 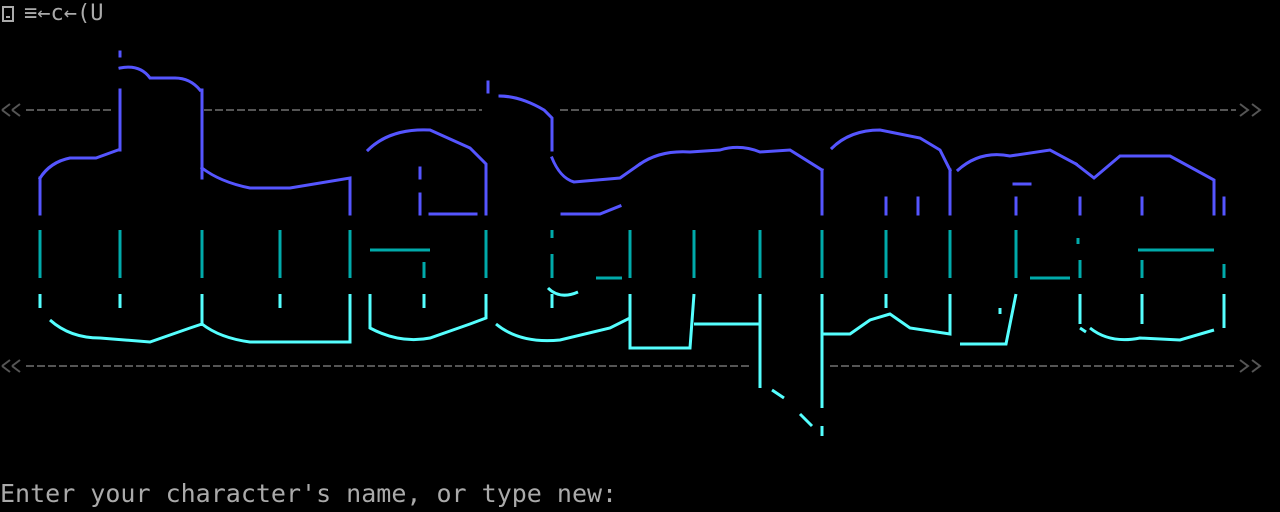 What do you see at coordinates (64, 13) in the screenshot?
I see `title-text: ≡←c←(U` at bounding box center [64, 13].